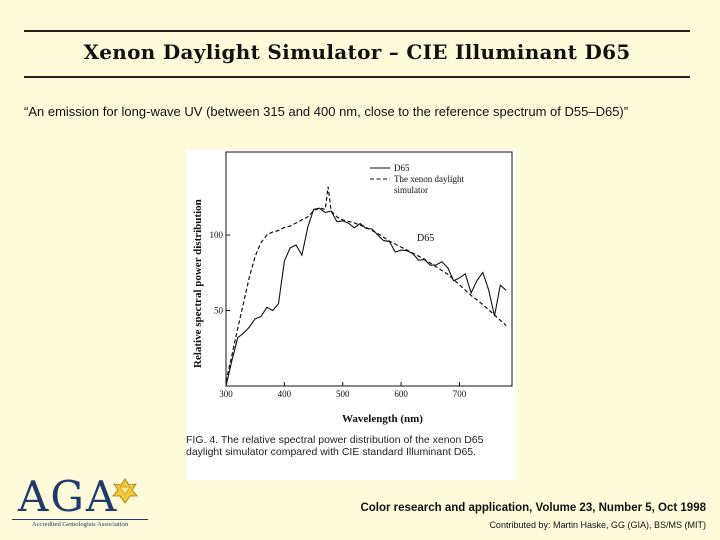 Image resolution: width=720 pixels, height=540 pixels. Describe the element at coordinates (382, 419) in the screenshot. I see `x-axis-label: Wavelength (nm)` at that location.